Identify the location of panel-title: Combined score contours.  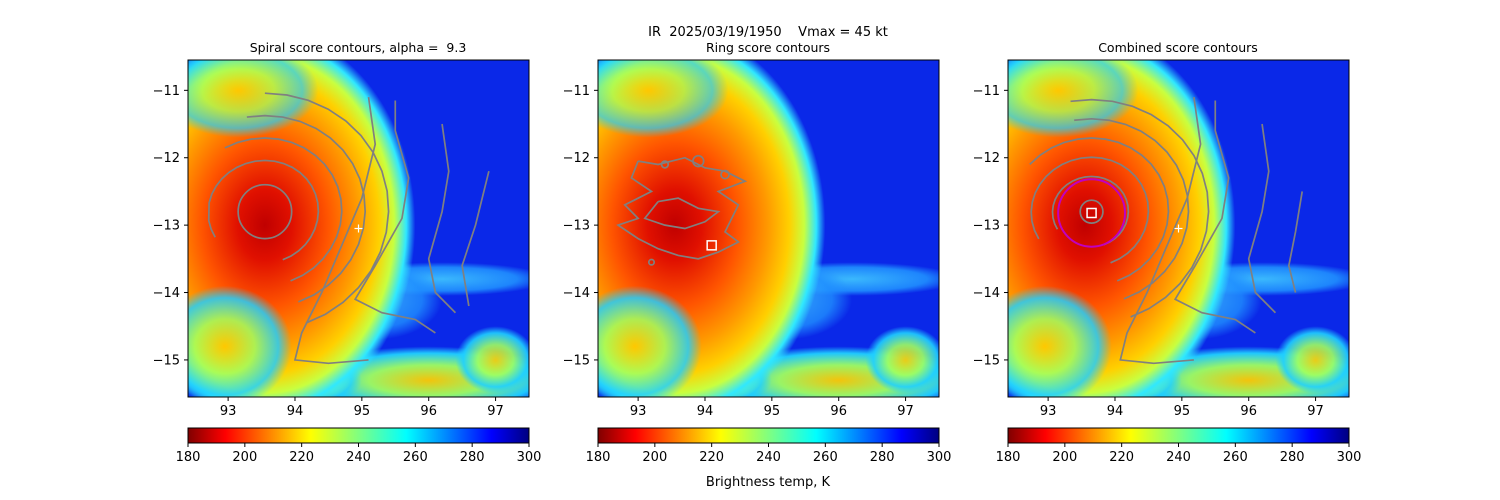
(1178, 47).